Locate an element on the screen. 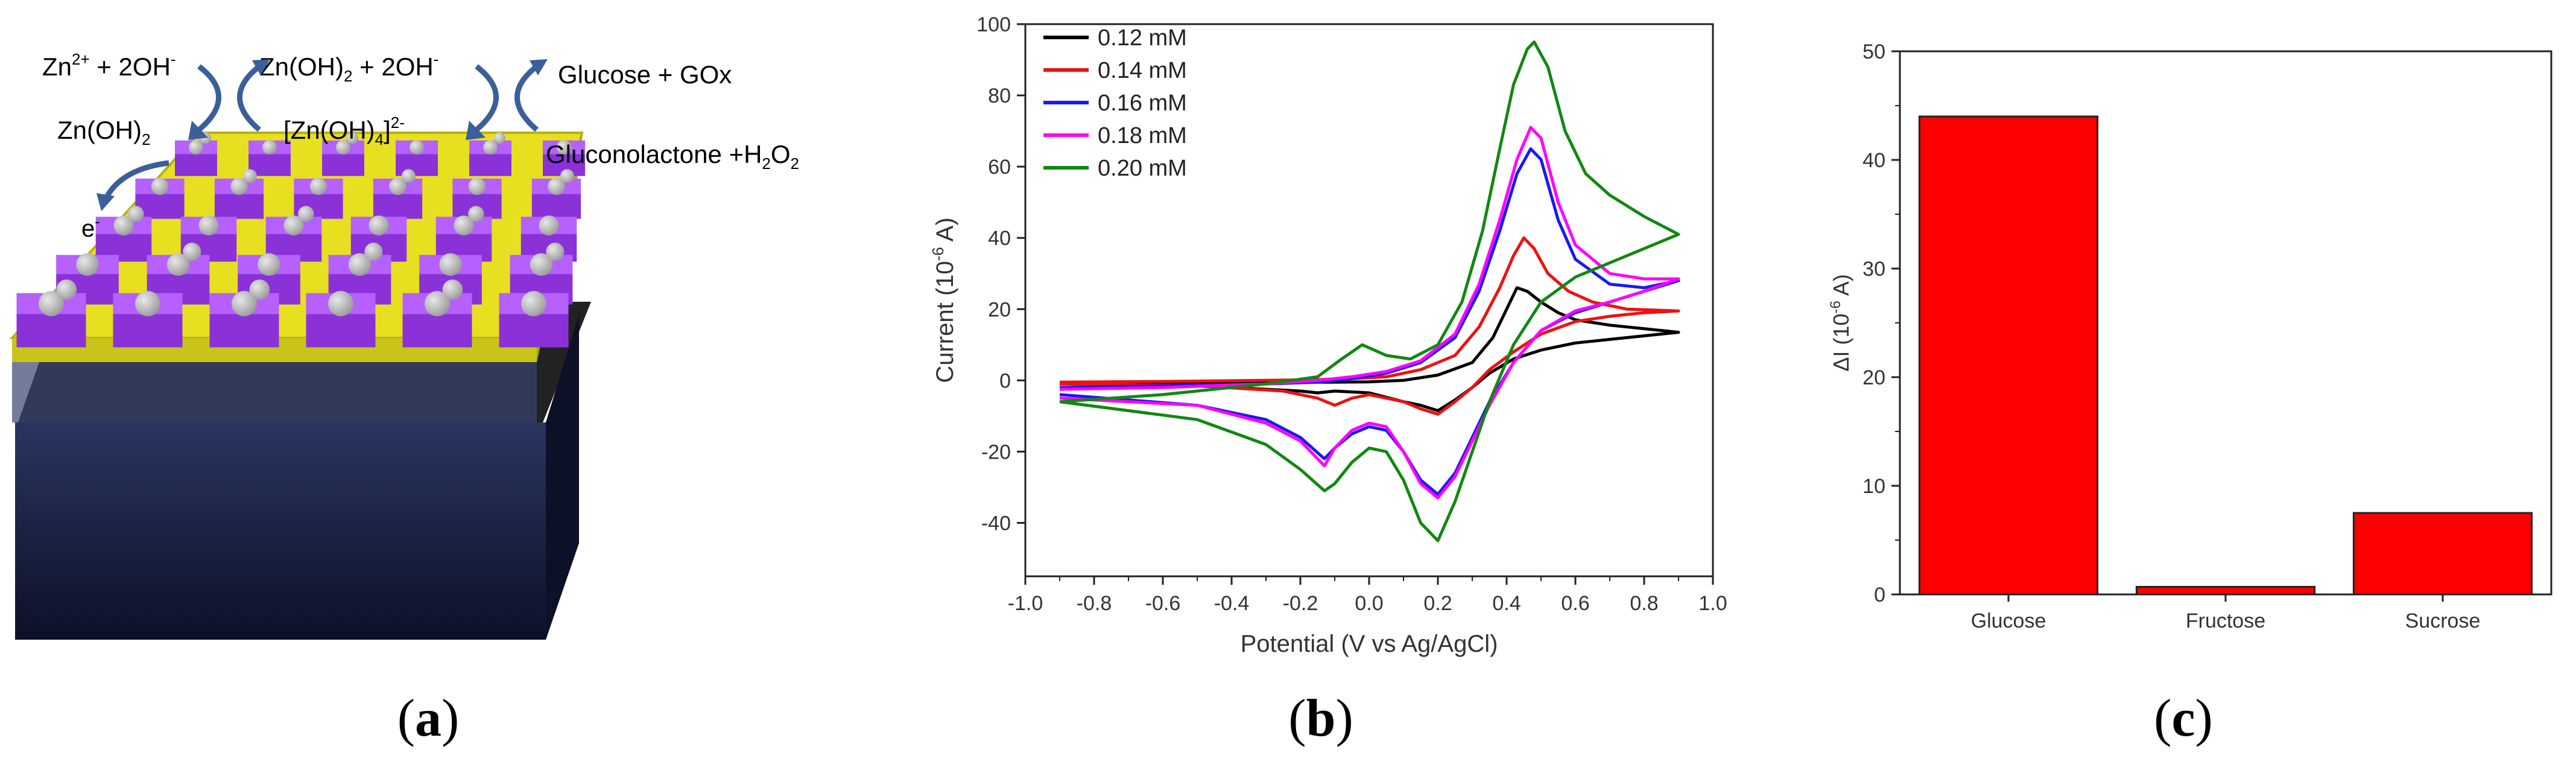 Image resolution: width=2576 pixels, height=764 pixels. cv-x-tick-label: 0.0 is located at coordinates (1369, 604).